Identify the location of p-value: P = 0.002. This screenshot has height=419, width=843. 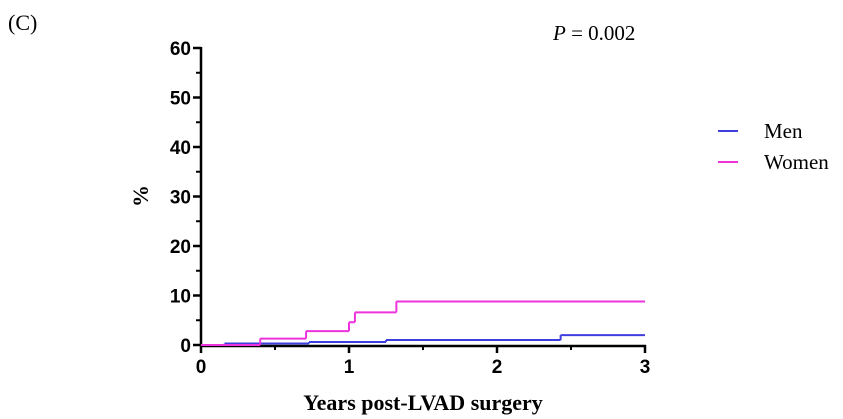
(593, 33).